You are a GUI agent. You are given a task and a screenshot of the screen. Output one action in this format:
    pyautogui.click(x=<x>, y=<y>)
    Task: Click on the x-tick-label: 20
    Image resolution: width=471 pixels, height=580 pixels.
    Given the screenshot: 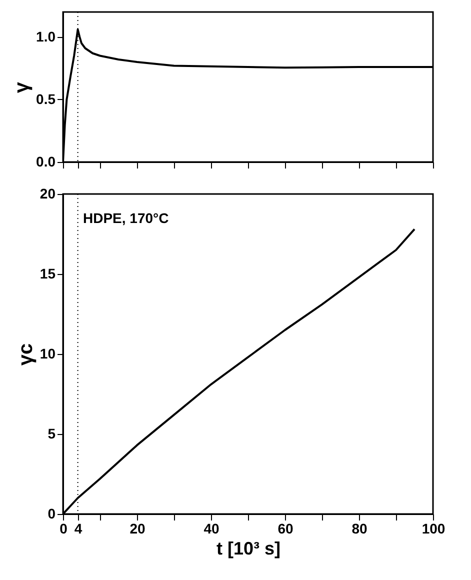 What is the action you would take?
    pyautogui.click(x=138, y=528)
    